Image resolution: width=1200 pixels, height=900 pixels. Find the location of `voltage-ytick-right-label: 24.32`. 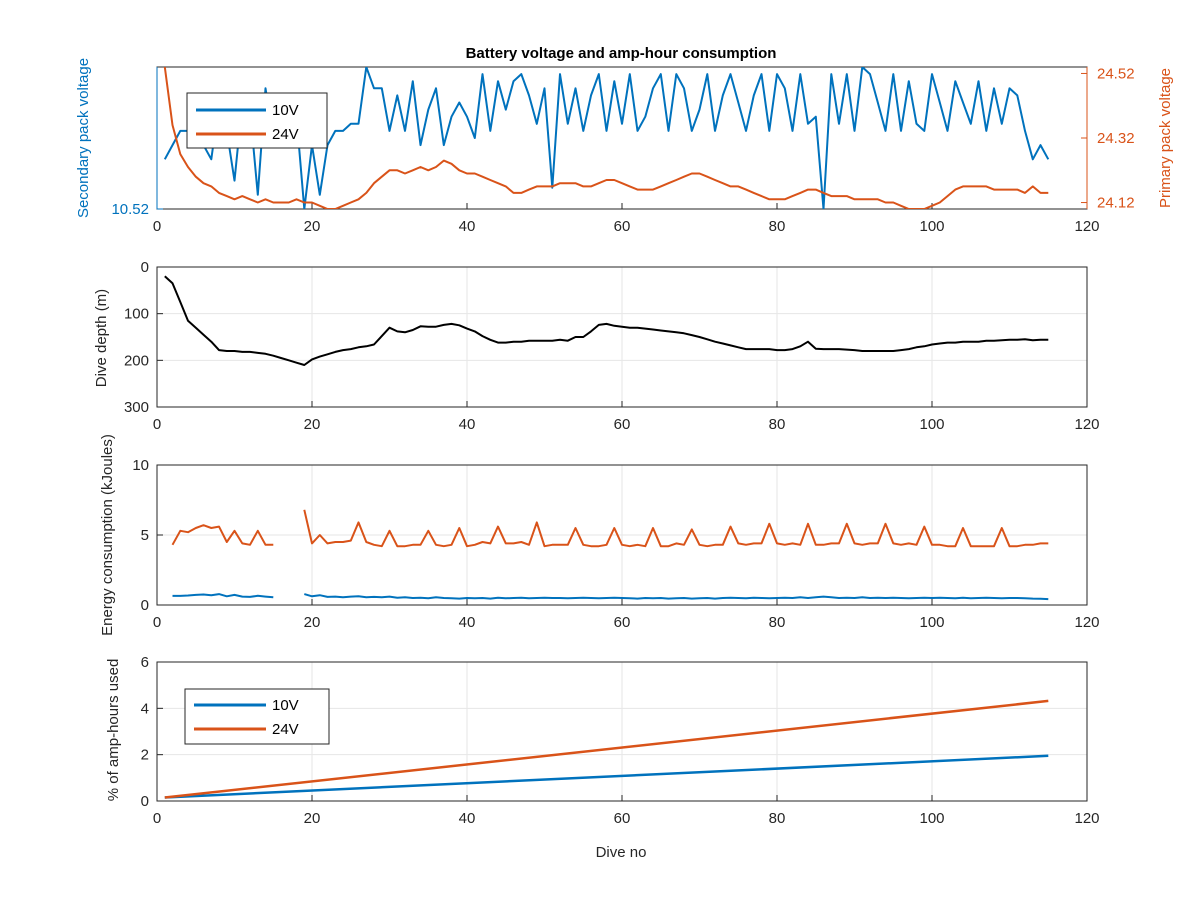

voltage-ytick-right-label: 24.32 is located at coordinates (1116, 138).